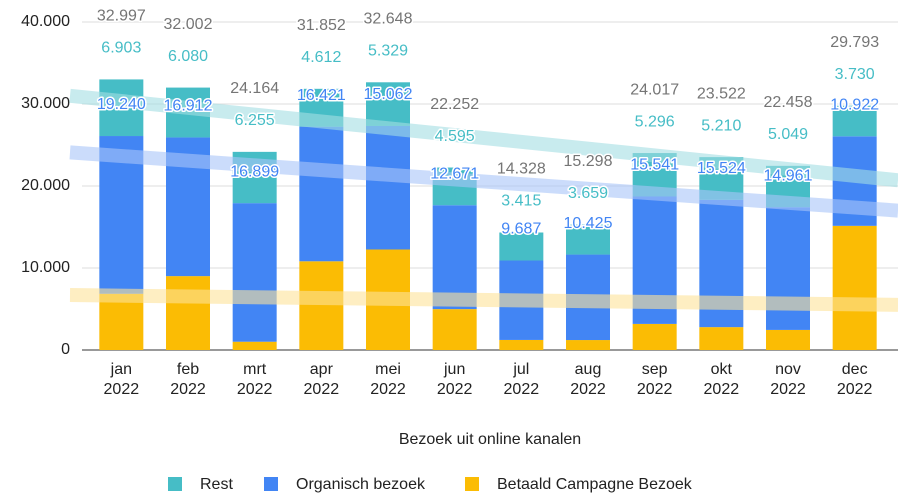 This screenshot has width=898, height=494. Describe the element at coordinates (45, 21) in the screenshot. I see `y-tick-label: 40.000` at that location.